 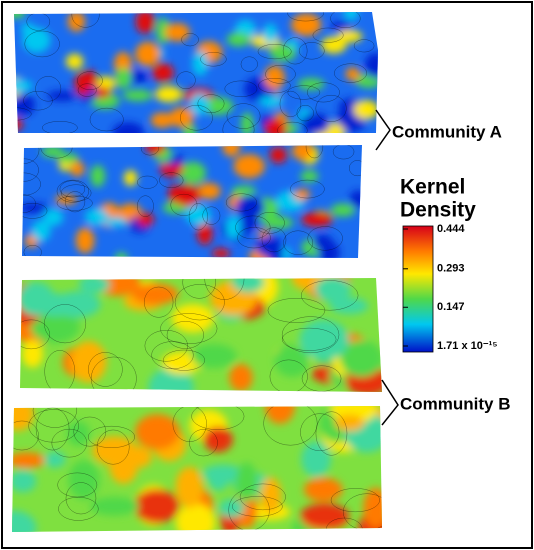 I want to click on colorbar-tick-label: 0.147, so click(x=451, y=307).